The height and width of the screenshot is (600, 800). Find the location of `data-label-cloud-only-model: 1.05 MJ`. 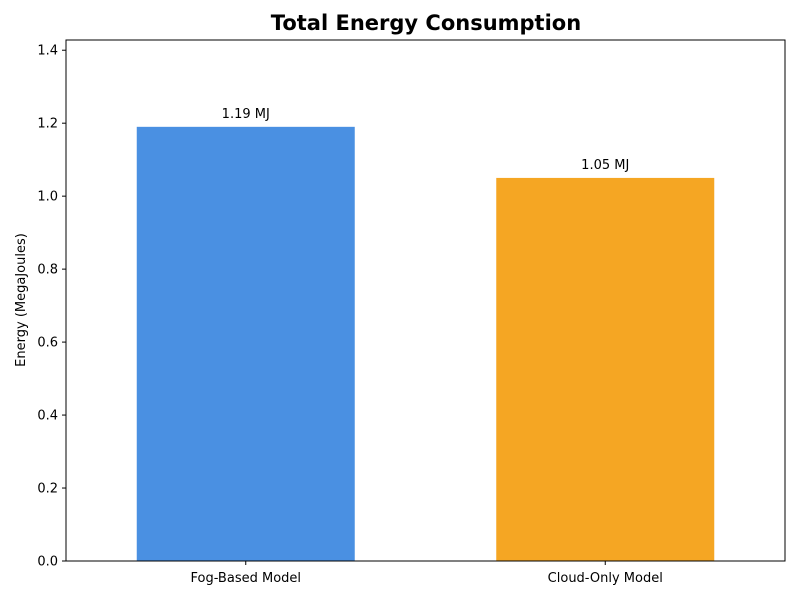

data-label-cloud-only-model: 1.05 MJ is located at coordinates (605, 165).